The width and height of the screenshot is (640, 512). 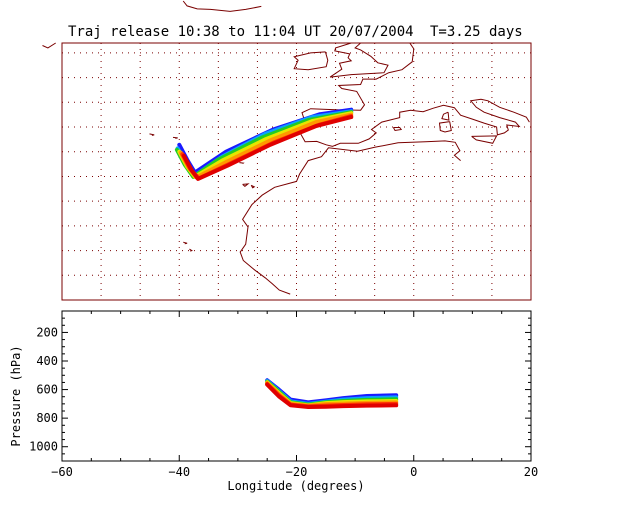 What do you see at coordinates (47, 418) in the screenshot?
I see `y-tick-label: 800` at bounding box center [47, 418].